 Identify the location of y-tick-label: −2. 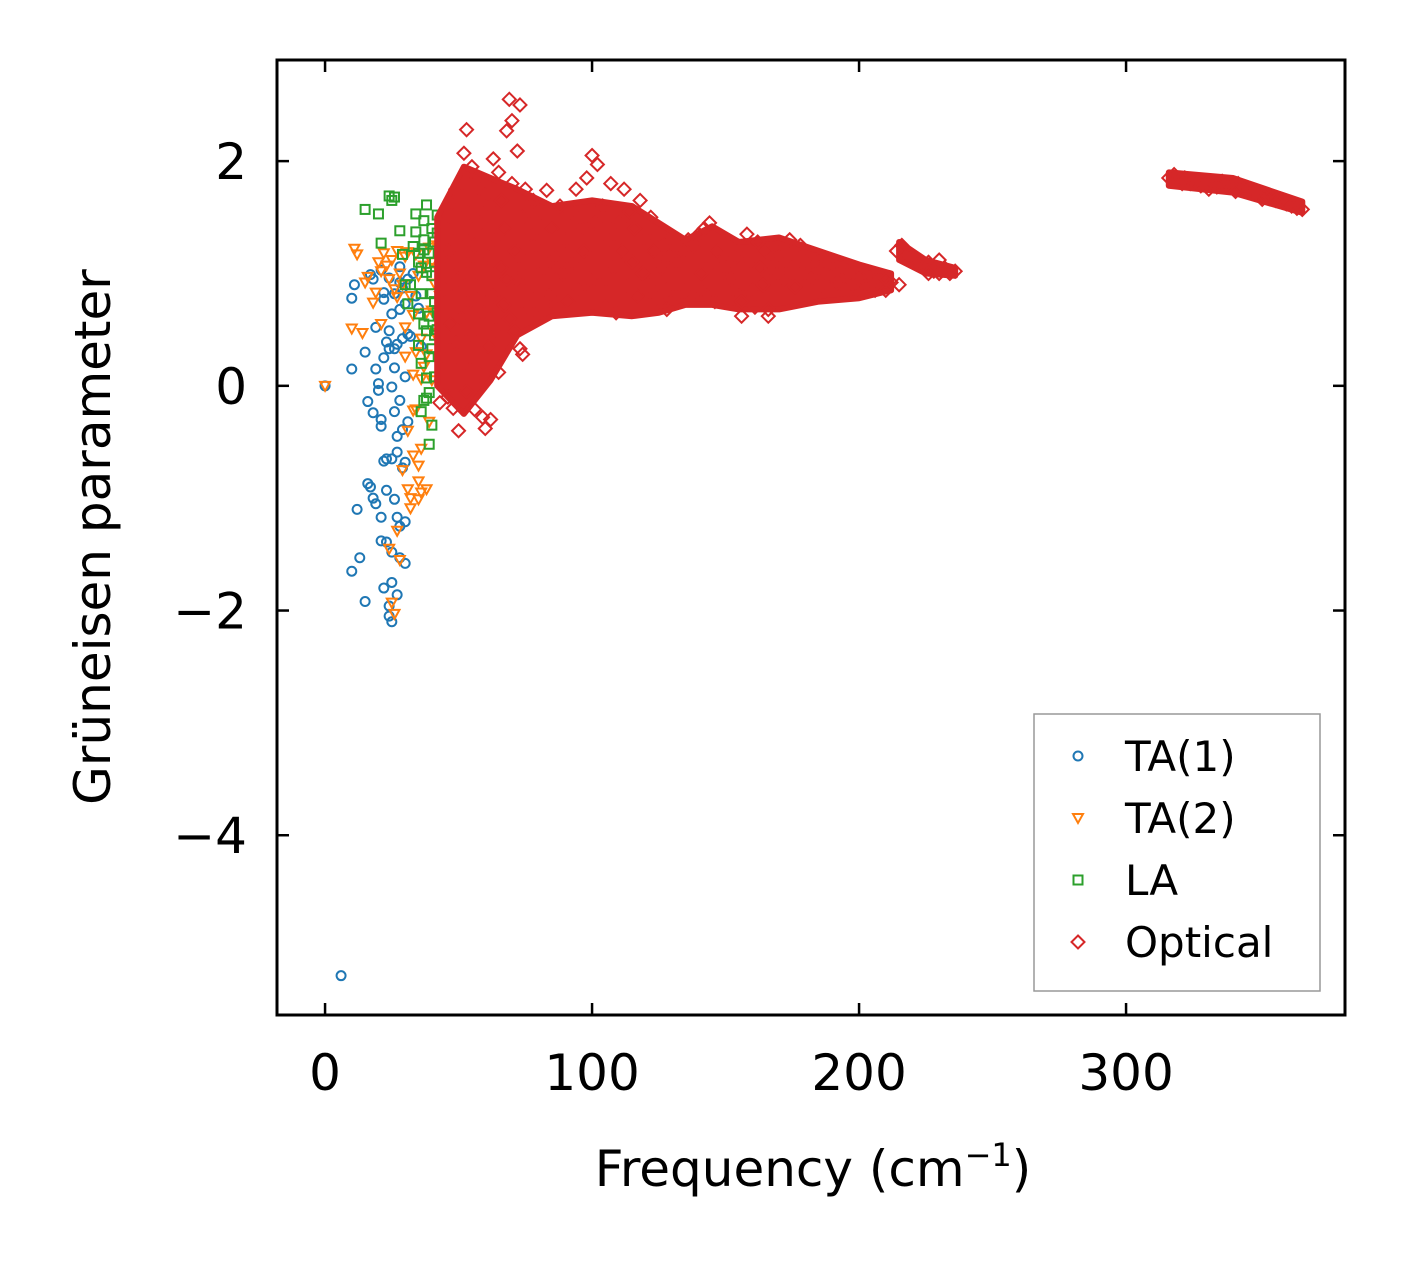
(210, 612).